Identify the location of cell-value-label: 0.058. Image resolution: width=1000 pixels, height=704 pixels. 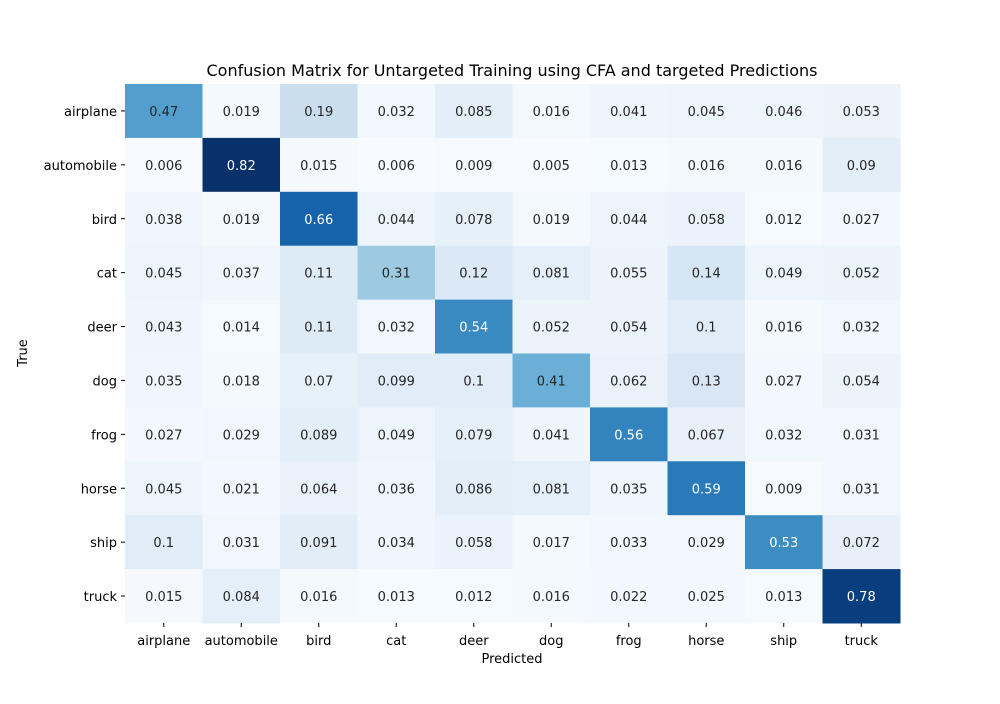
(473, 543).